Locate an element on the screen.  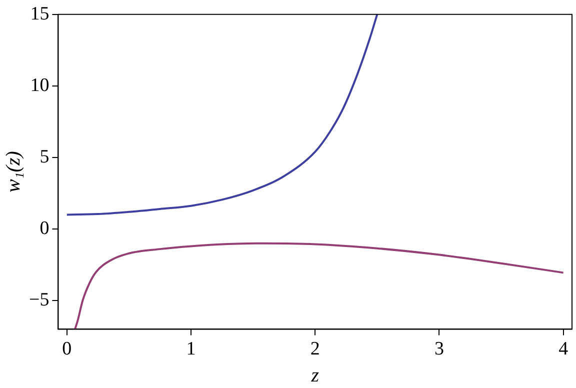
x-axis-title: z is located at coordinates (315, 375).